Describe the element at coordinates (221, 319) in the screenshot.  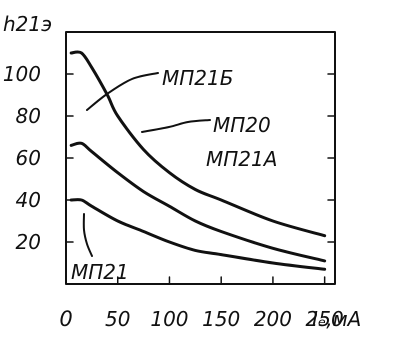
I see `x-tick-label: 150` at that location.